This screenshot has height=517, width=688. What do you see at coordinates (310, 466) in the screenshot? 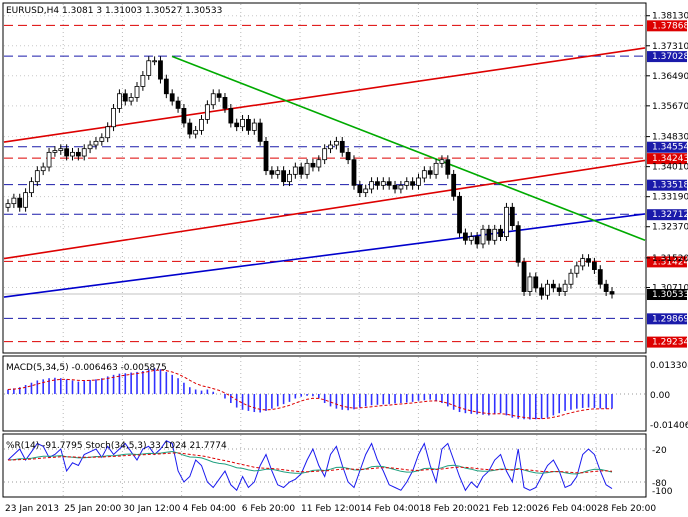
I see `williams-r-line` at bounding box center [310, 466].